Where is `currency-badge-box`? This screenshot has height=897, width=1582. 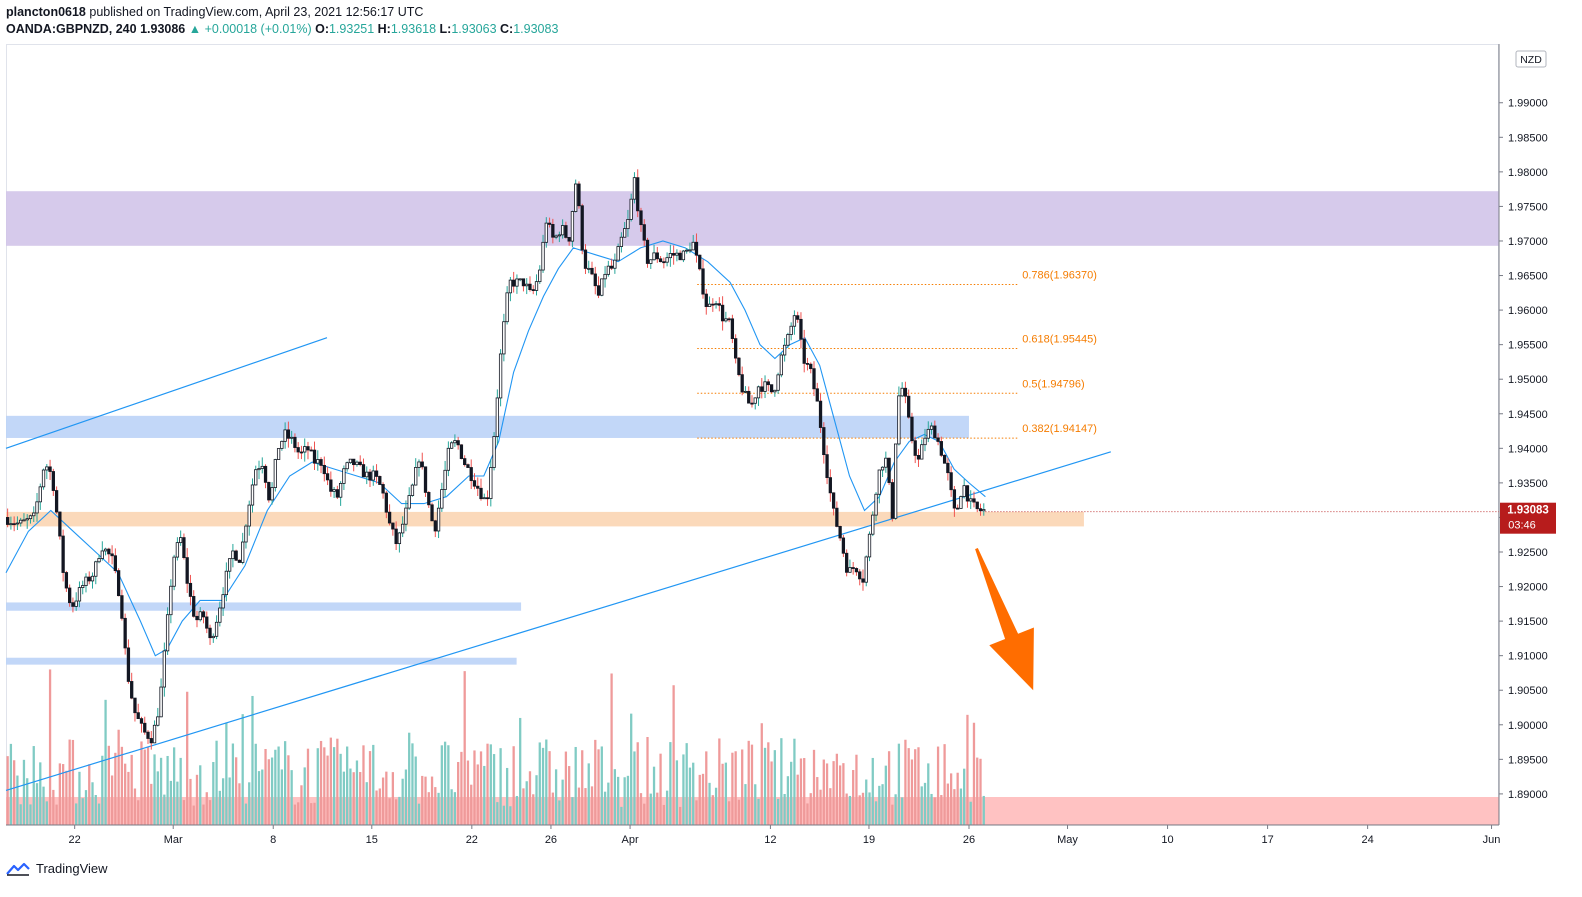
currency-badge-box is located at coordinates (1531, 59).